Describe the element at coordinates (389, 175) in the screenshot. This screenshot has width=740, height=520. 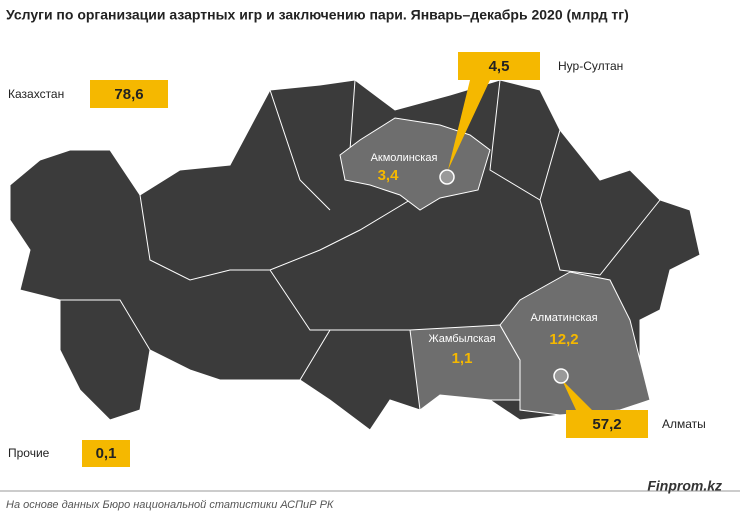
I see `region-value: 3,4` at that location.